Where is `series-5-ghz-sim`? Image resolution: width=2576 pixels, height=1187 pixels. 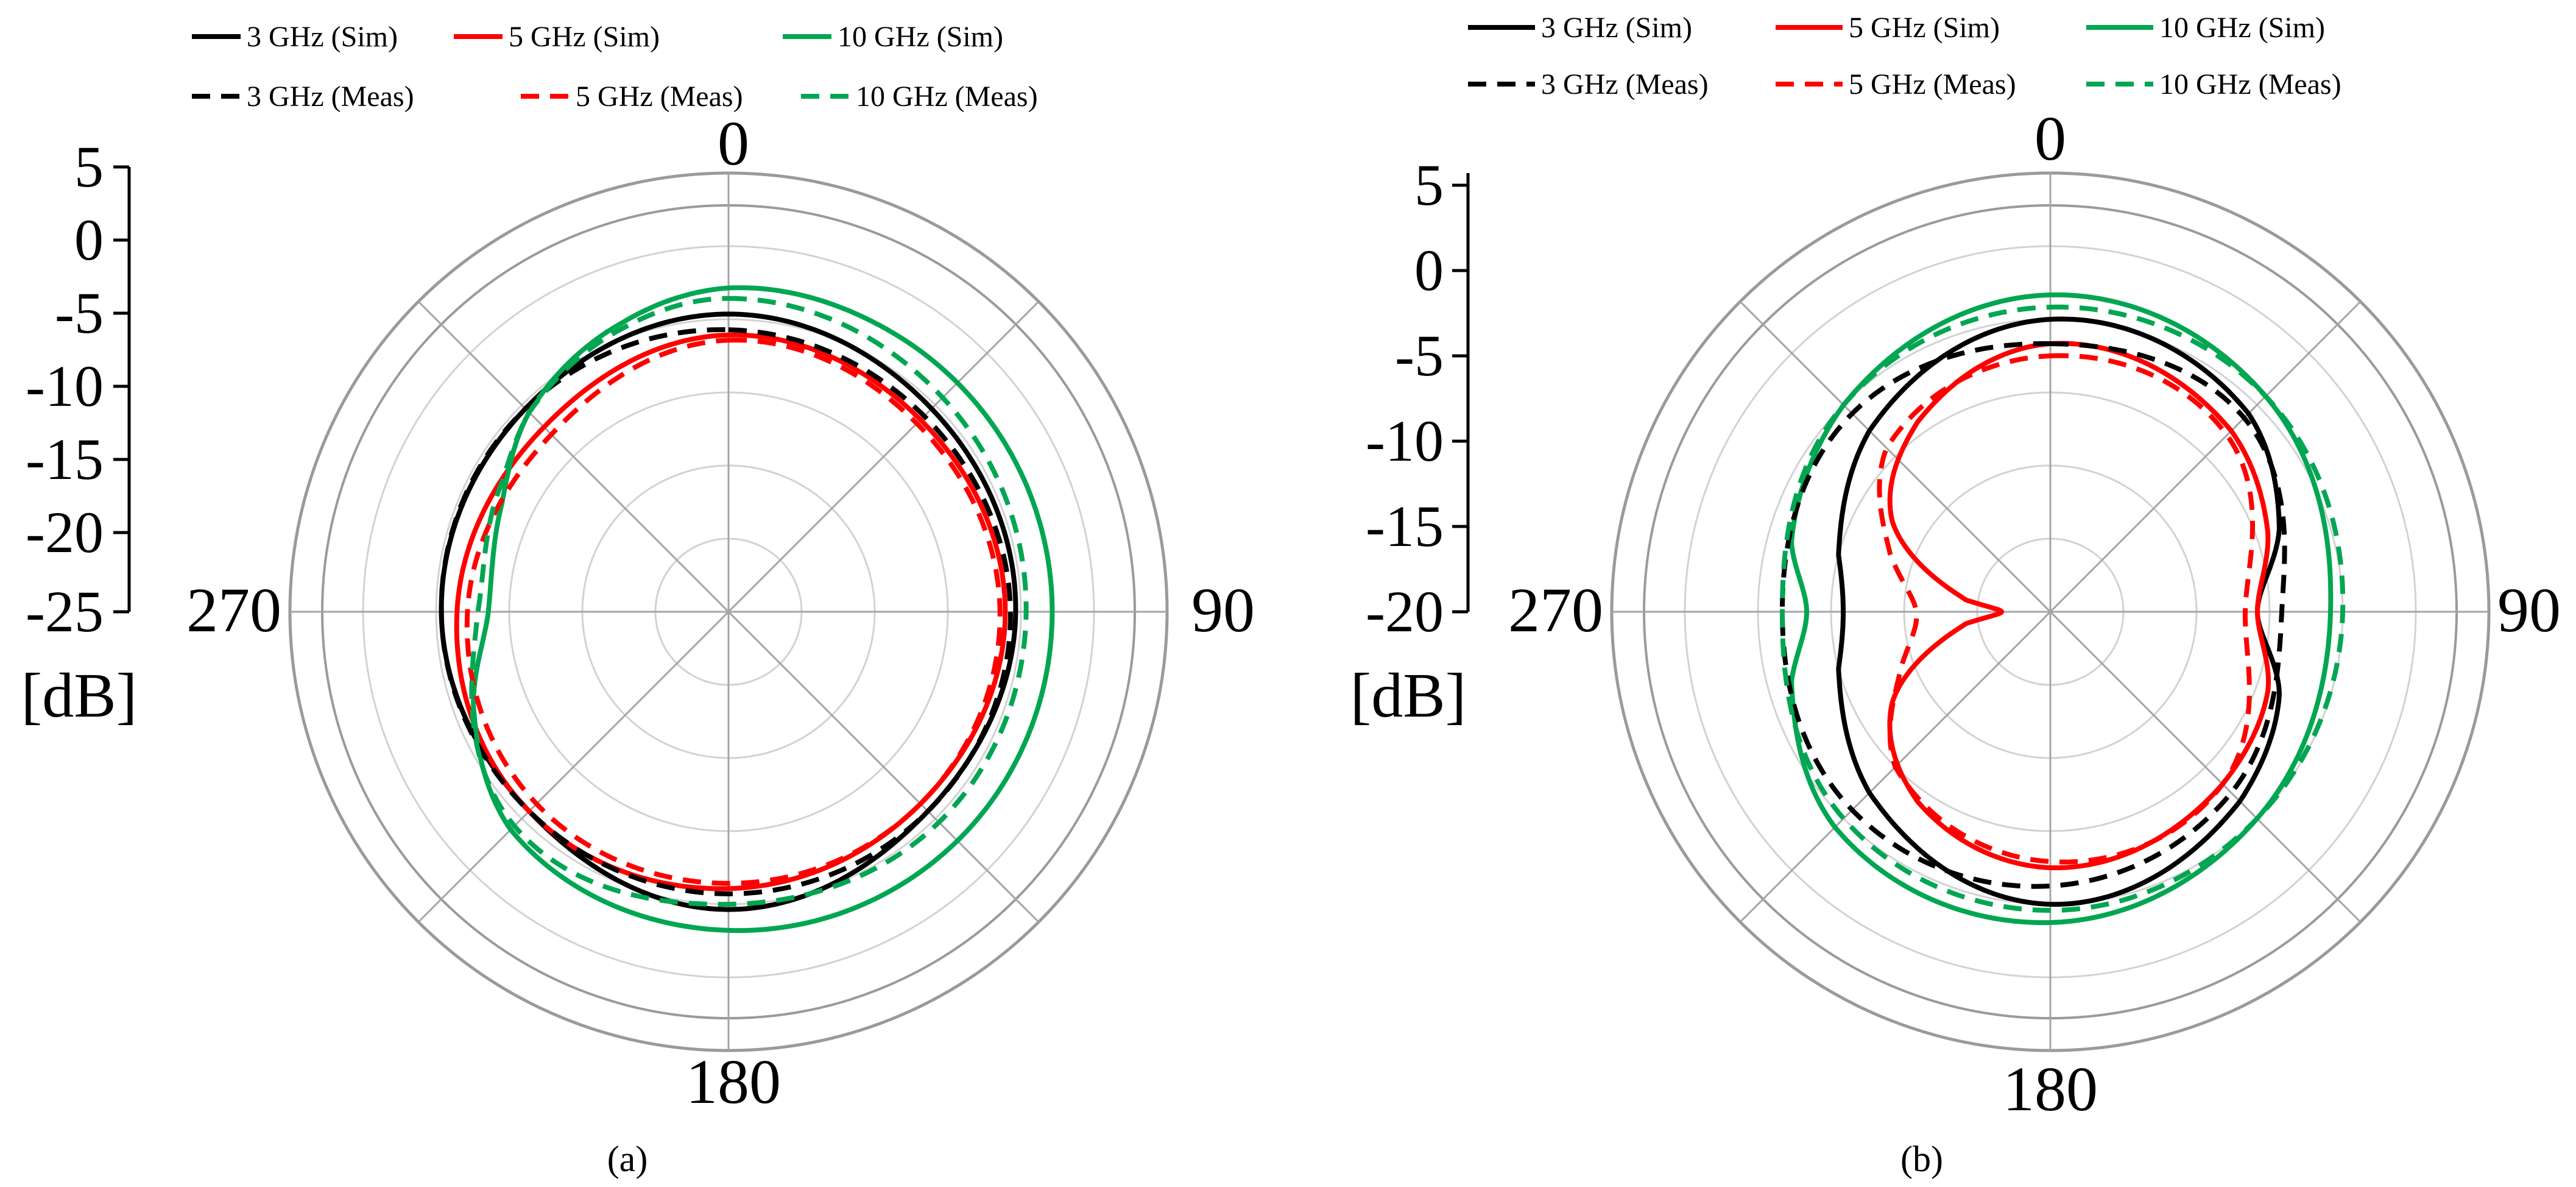
series-5-ghz-sim is located at coordinates (2079, 606).